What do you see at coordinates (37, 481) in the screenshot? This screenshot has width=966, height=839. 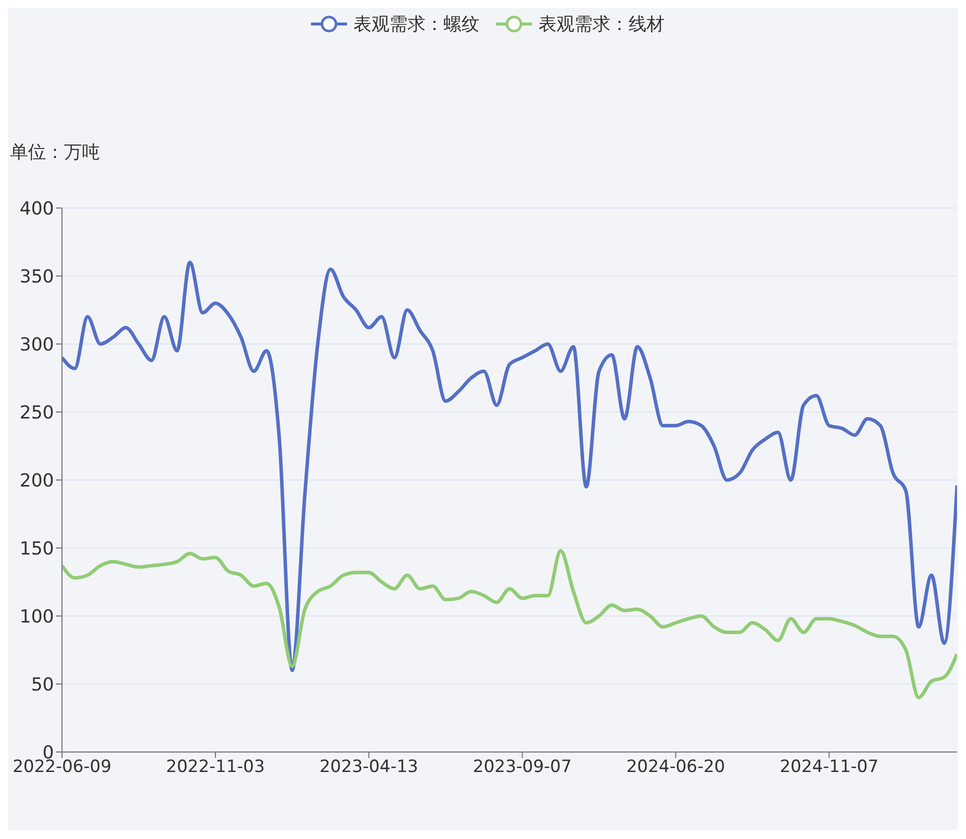 I see `y-tick-label: 200` at bounding box center [37, 481].